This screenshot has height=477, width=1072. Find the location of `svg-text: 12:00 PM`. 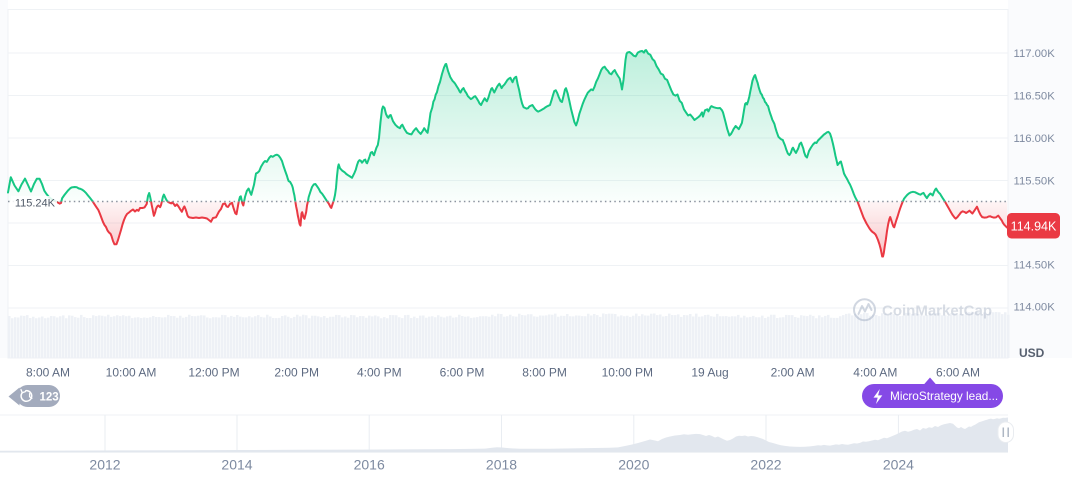

svg-text: 12:00 PM is located at coordinates (213, 373).